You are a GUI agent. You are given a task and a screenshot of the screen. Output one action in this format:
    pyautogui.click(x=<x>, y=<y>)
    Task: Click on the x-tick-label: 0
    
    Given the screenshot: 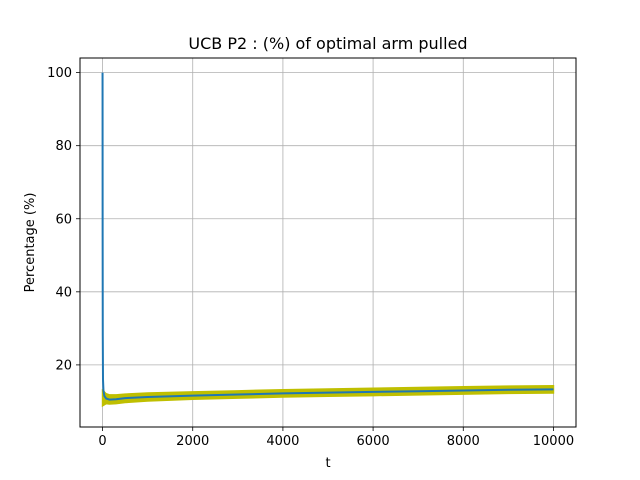 What is the action you would take?
    pyautogui.click(x=102, y=441)
    